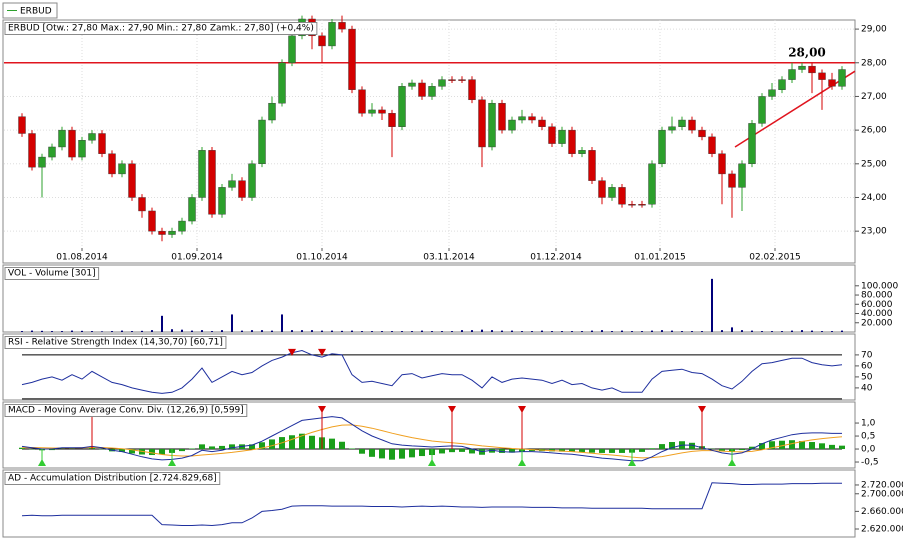 The width and height of the screenshot is (903, 540). Describe the element at coordinates (868, 450) in the screenshot. I see `y-tick-label: 0,0` at that location.